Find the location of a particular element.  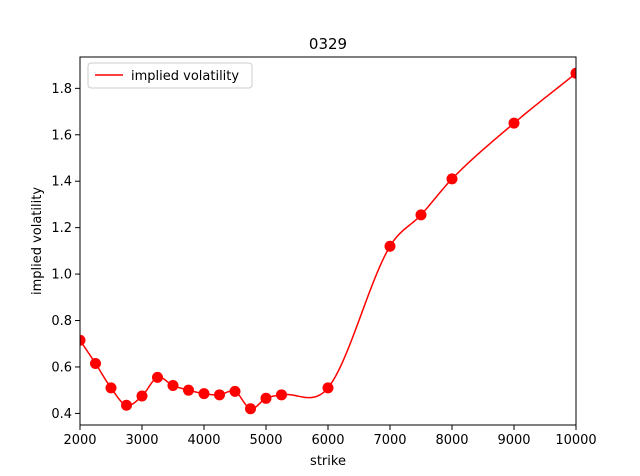

x-tick-label: 8000 is located at coordinates (451, 440).